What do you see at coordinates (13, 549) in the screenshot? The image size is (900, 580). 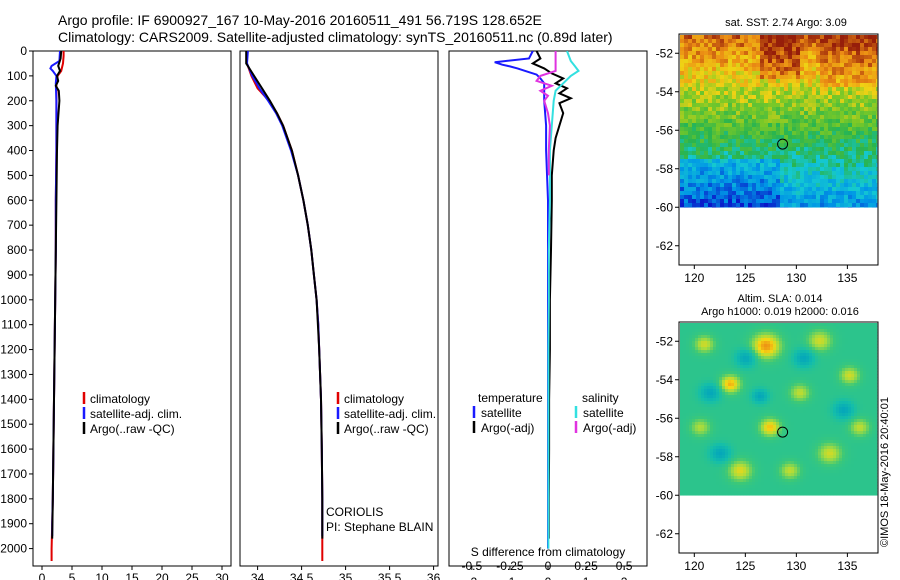 I see `y-tick-label: 2000` at bounding box center [13, 549].